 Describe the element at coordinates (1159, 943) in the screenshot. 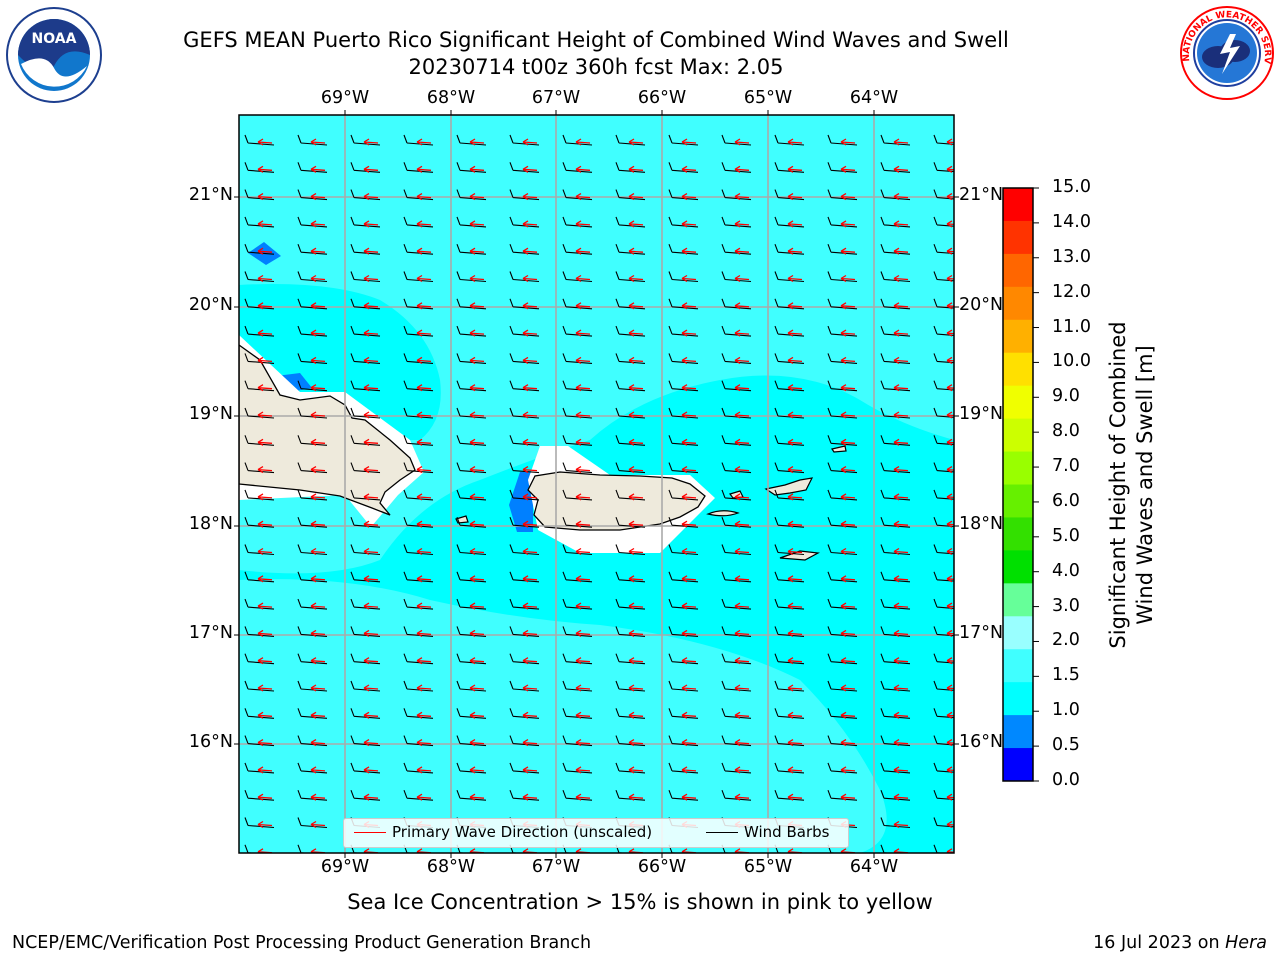

I see `footer-date-text: 16 Jul 2023 on` at that location.